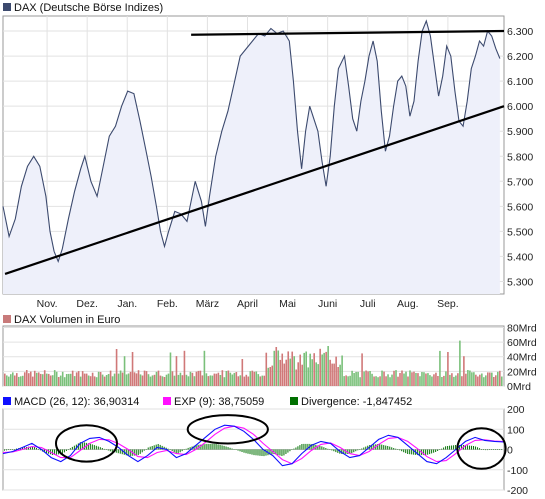 This screenshot has height=499, width=545. Describe the element at coordinates (520, 32) in the screenshot. I see `price-y-tick-label: 6.300` at that location.